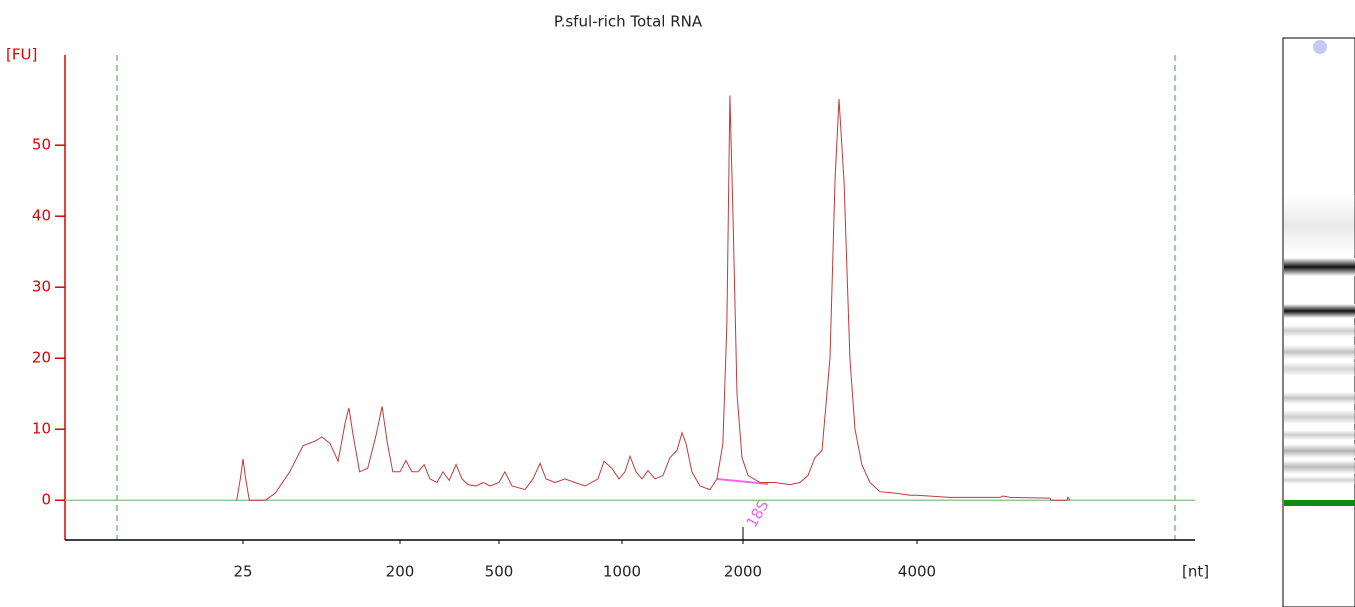  Describe the element at coordinates (917, 572) in the screenshot. I see `x-tick-label: 4000` at that location.